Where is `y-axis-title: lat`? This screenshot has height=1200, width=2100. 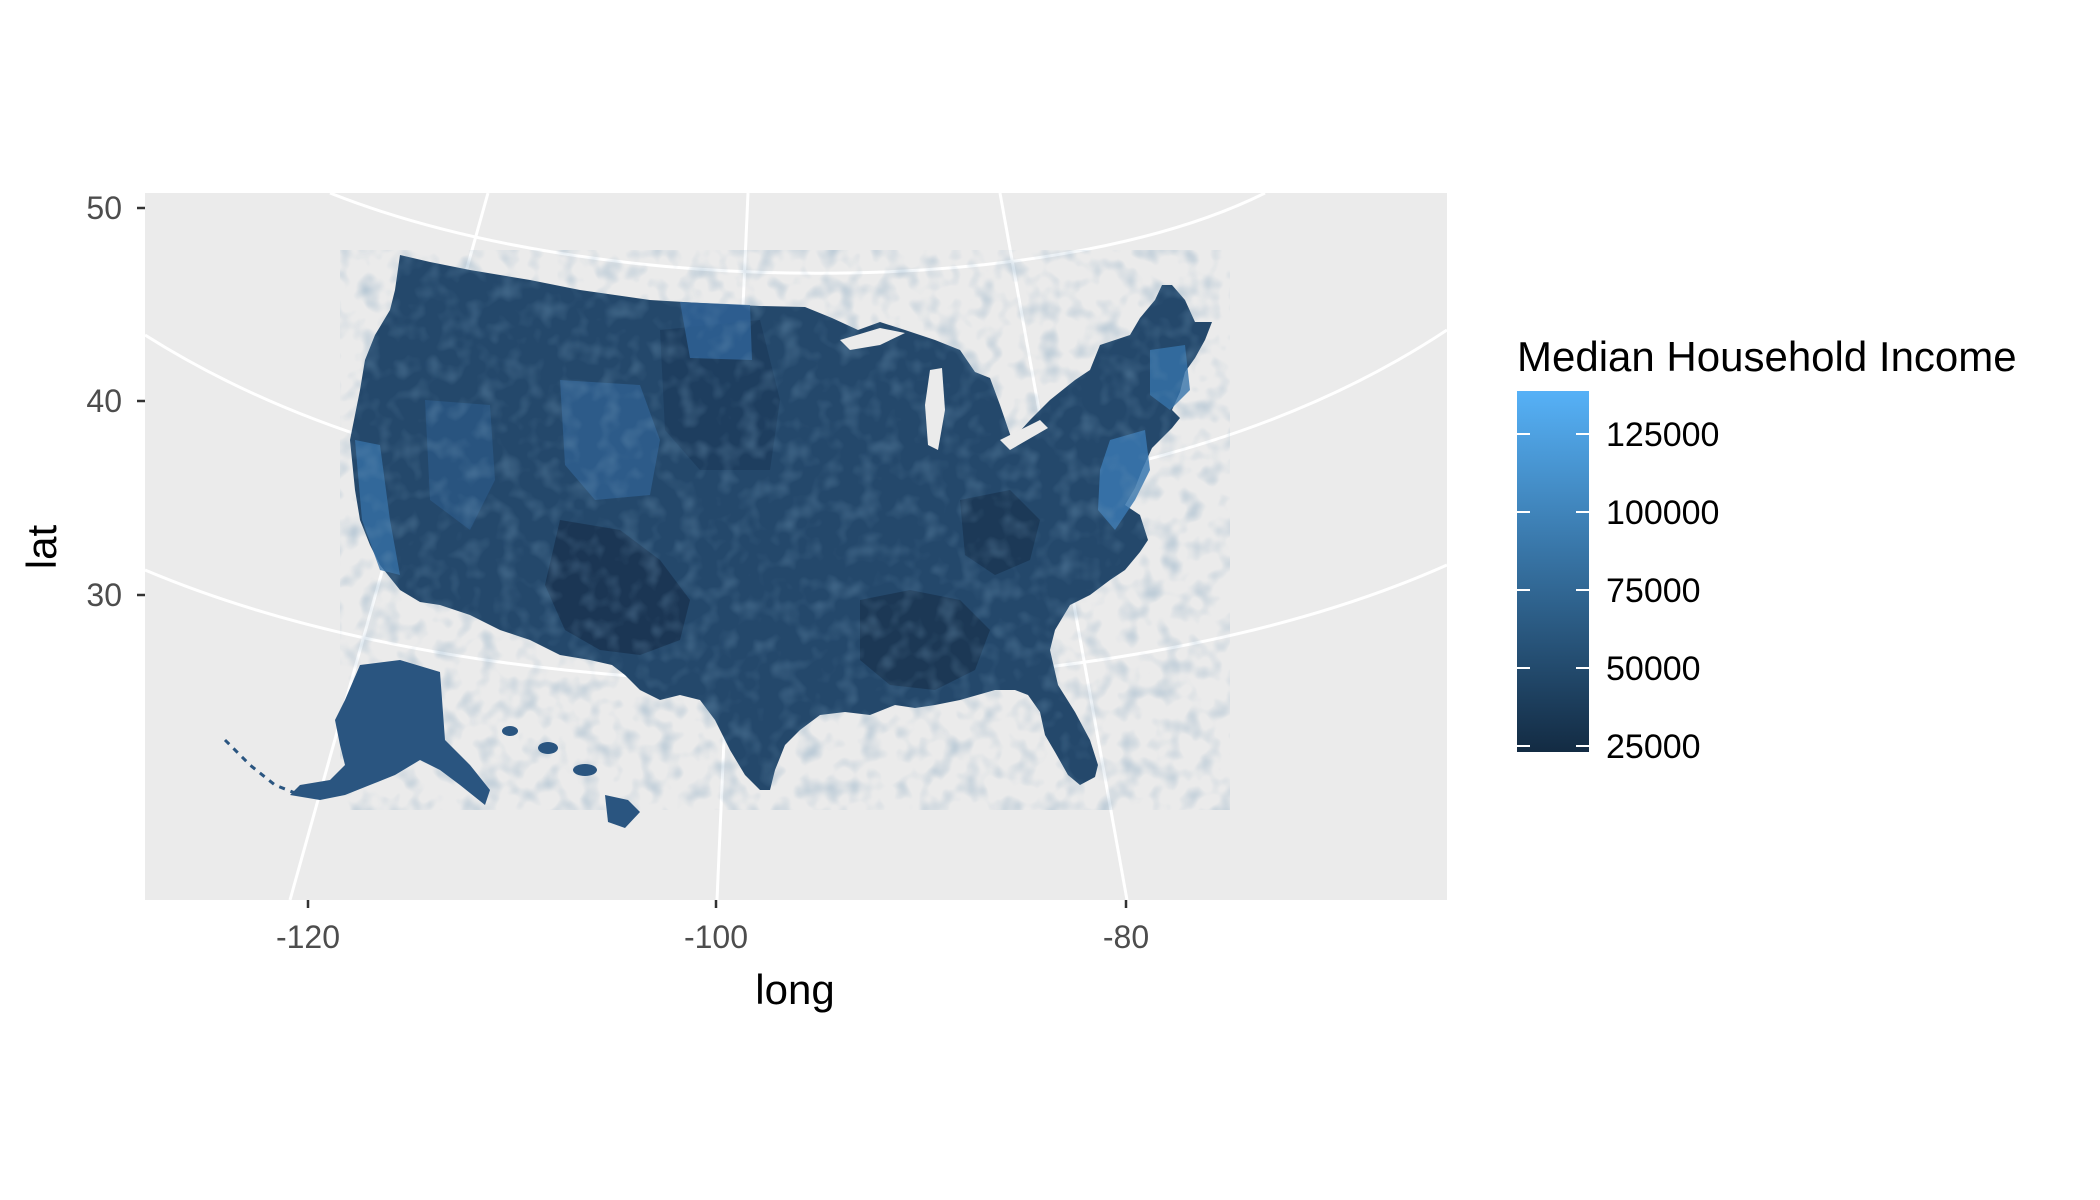
y-axis-title: lat is located at coordinates (41, 546).